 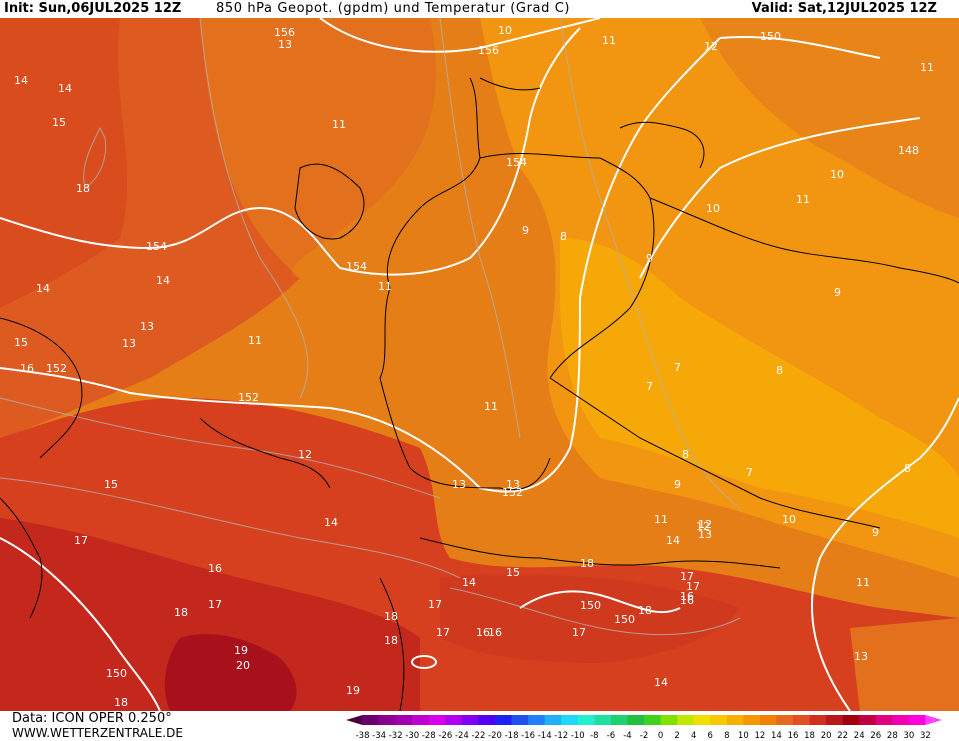 I want to click on colorbar-tick-label: 18, so click(x=809, y=736).